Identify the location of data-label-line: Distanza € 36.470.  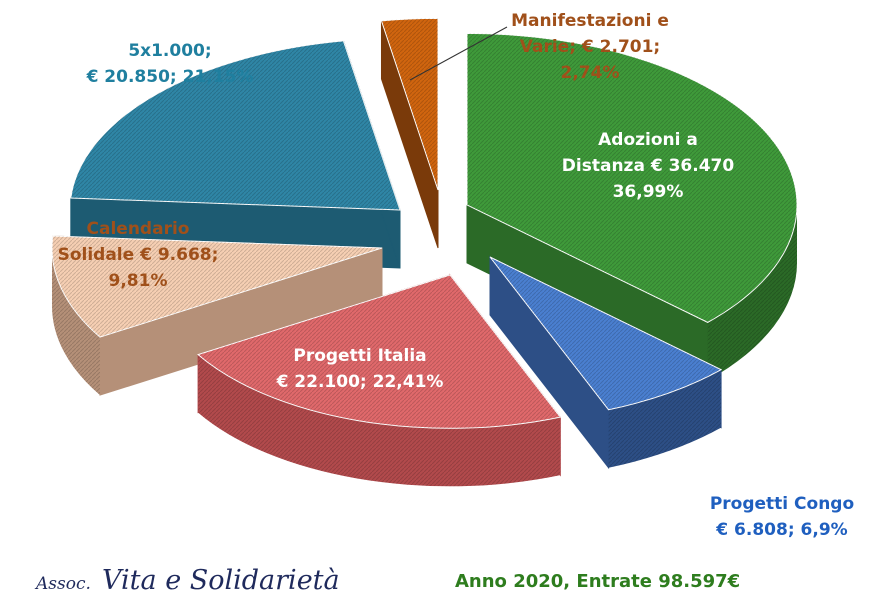
(648, 166).